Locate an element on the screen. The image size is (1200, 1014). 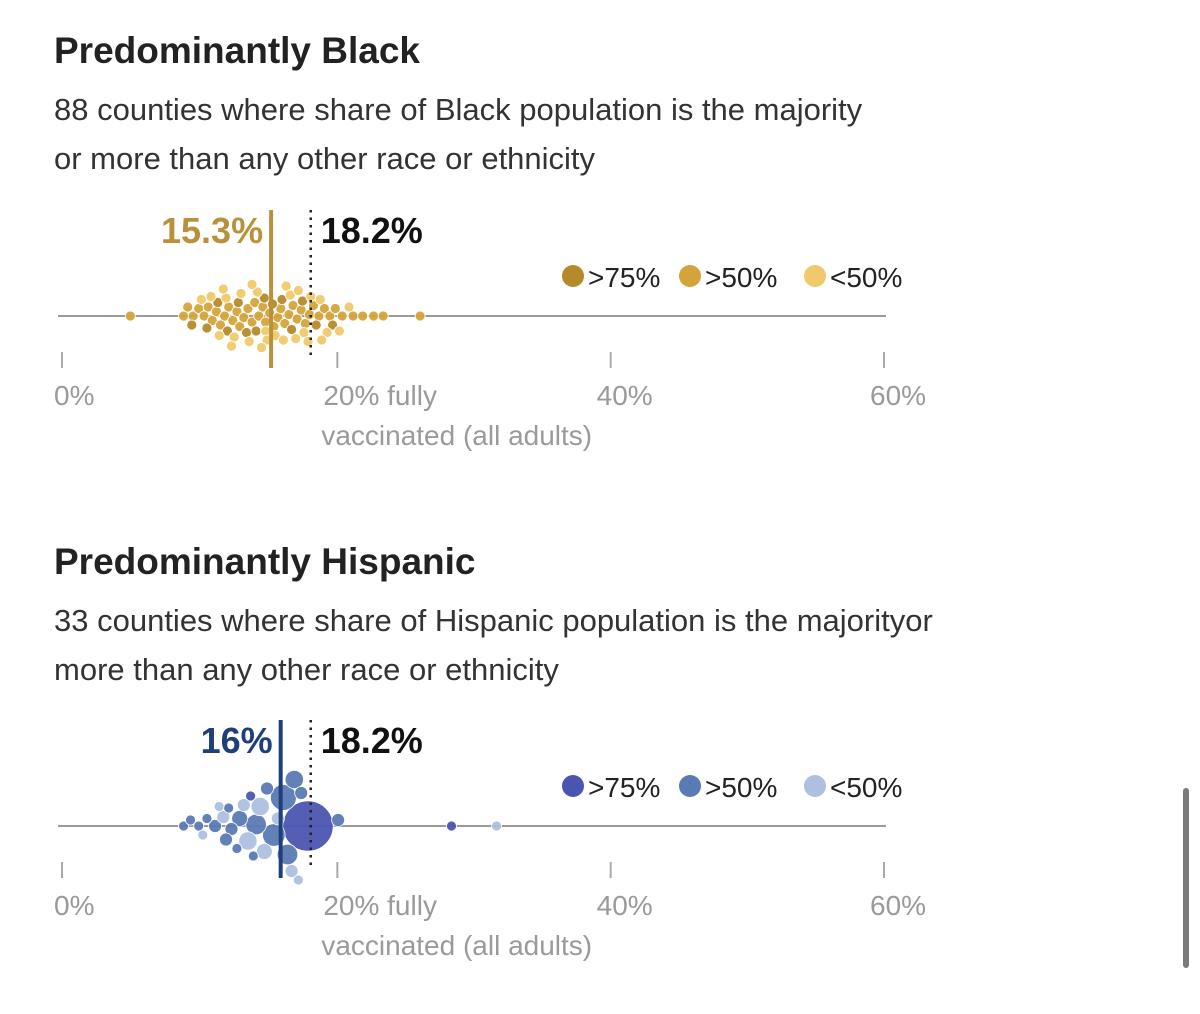
x-tick-label: 20% fully is located at coordinates (380, 905).